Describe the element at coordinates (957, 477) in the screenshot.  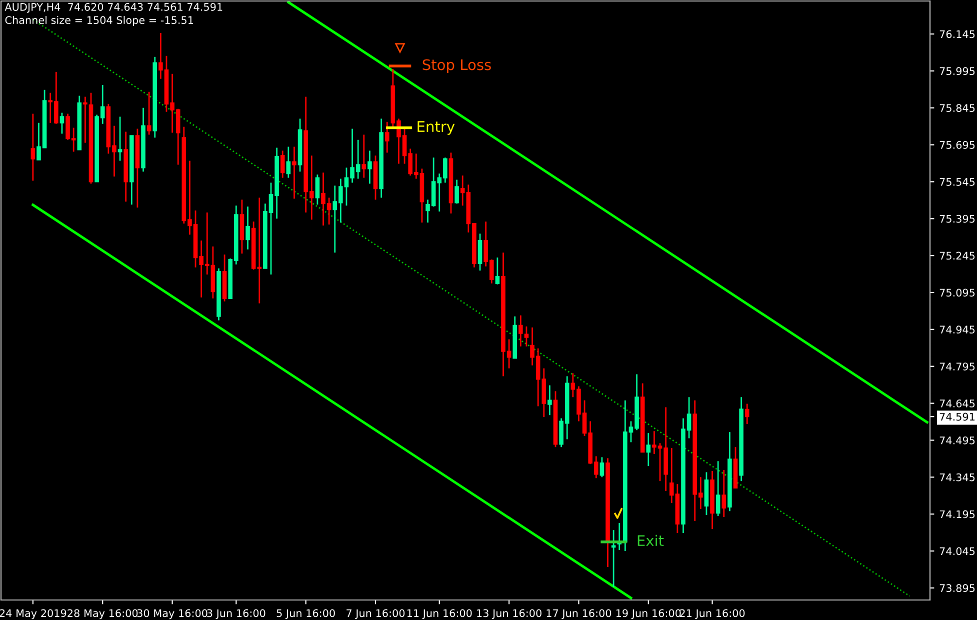
I see `y-tick-label: 74.345` at that location.